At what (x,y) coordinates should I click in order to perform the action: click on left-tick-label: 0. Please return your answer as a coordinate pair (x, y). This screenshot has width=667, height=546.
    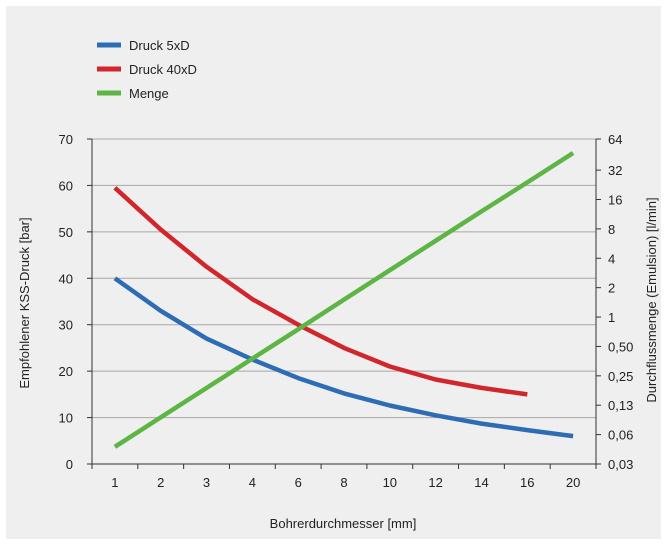
    Looking at the image, I should click on (69, 464).